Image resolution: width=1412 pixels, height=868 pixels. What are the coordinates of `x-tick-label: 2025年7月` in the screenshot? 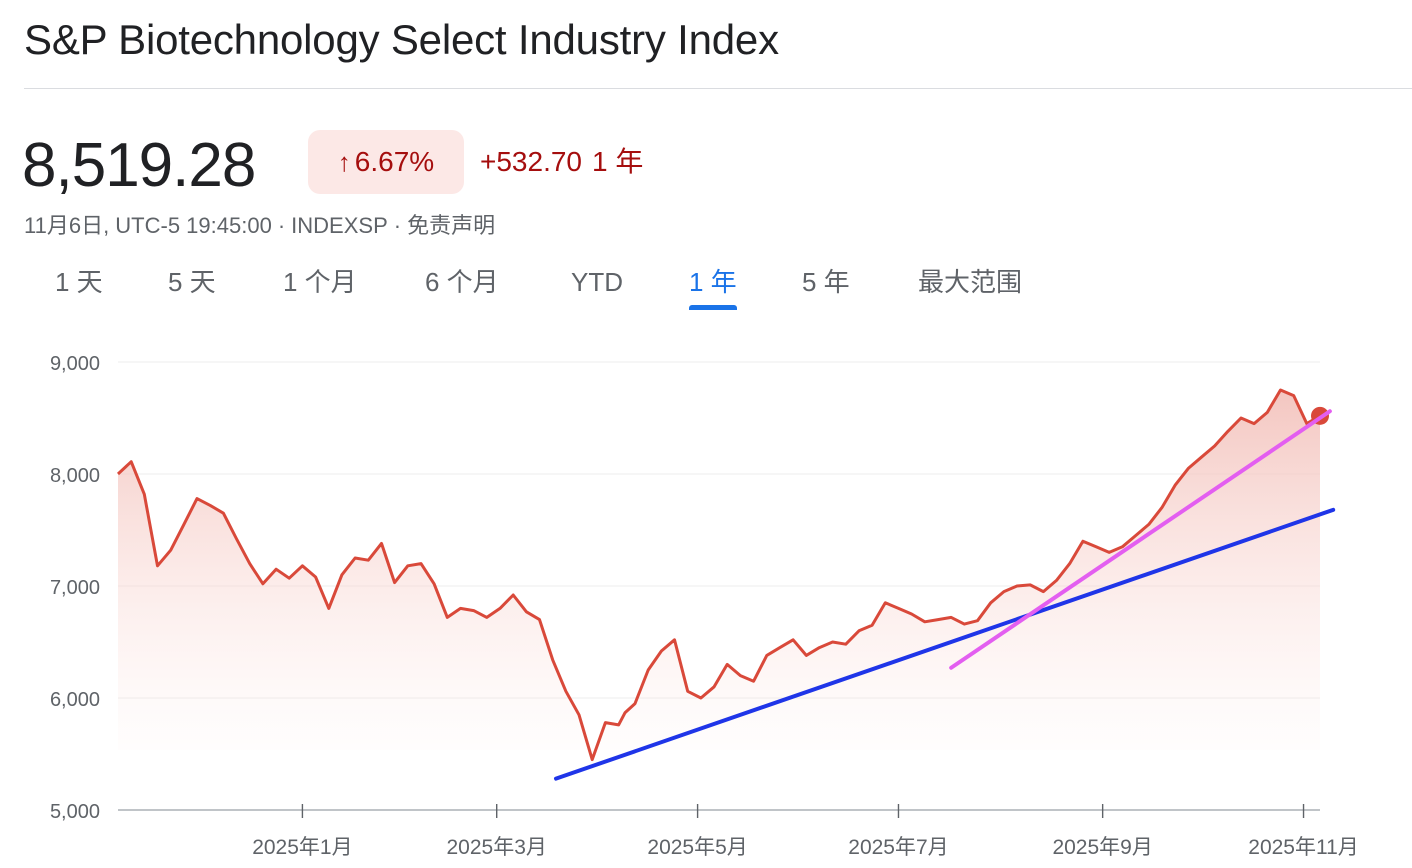 It's located at (898, 847).